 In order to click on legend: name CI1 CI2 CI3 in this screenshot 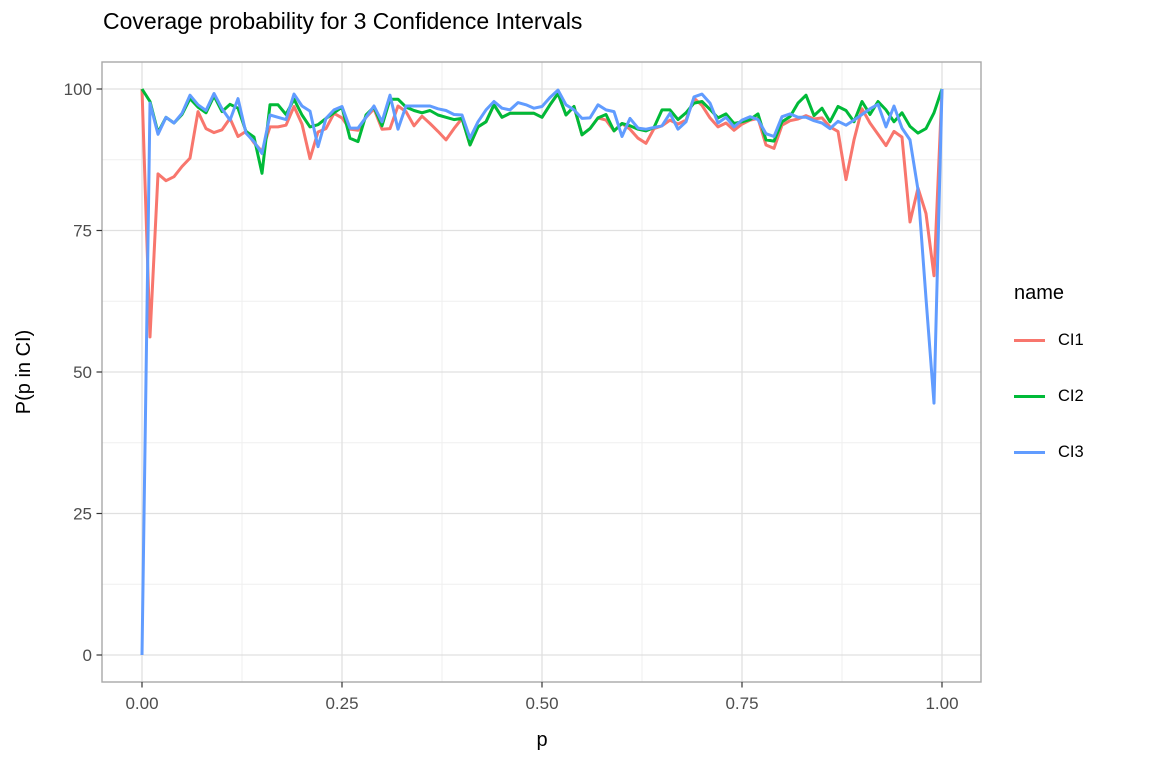, I will do `click(1049, 389)`.